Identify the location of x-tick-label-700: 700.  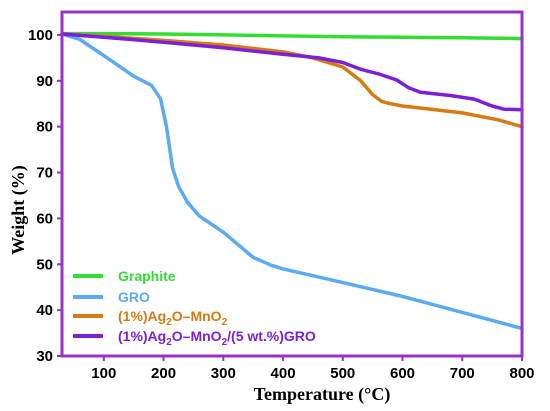
(462, 373).